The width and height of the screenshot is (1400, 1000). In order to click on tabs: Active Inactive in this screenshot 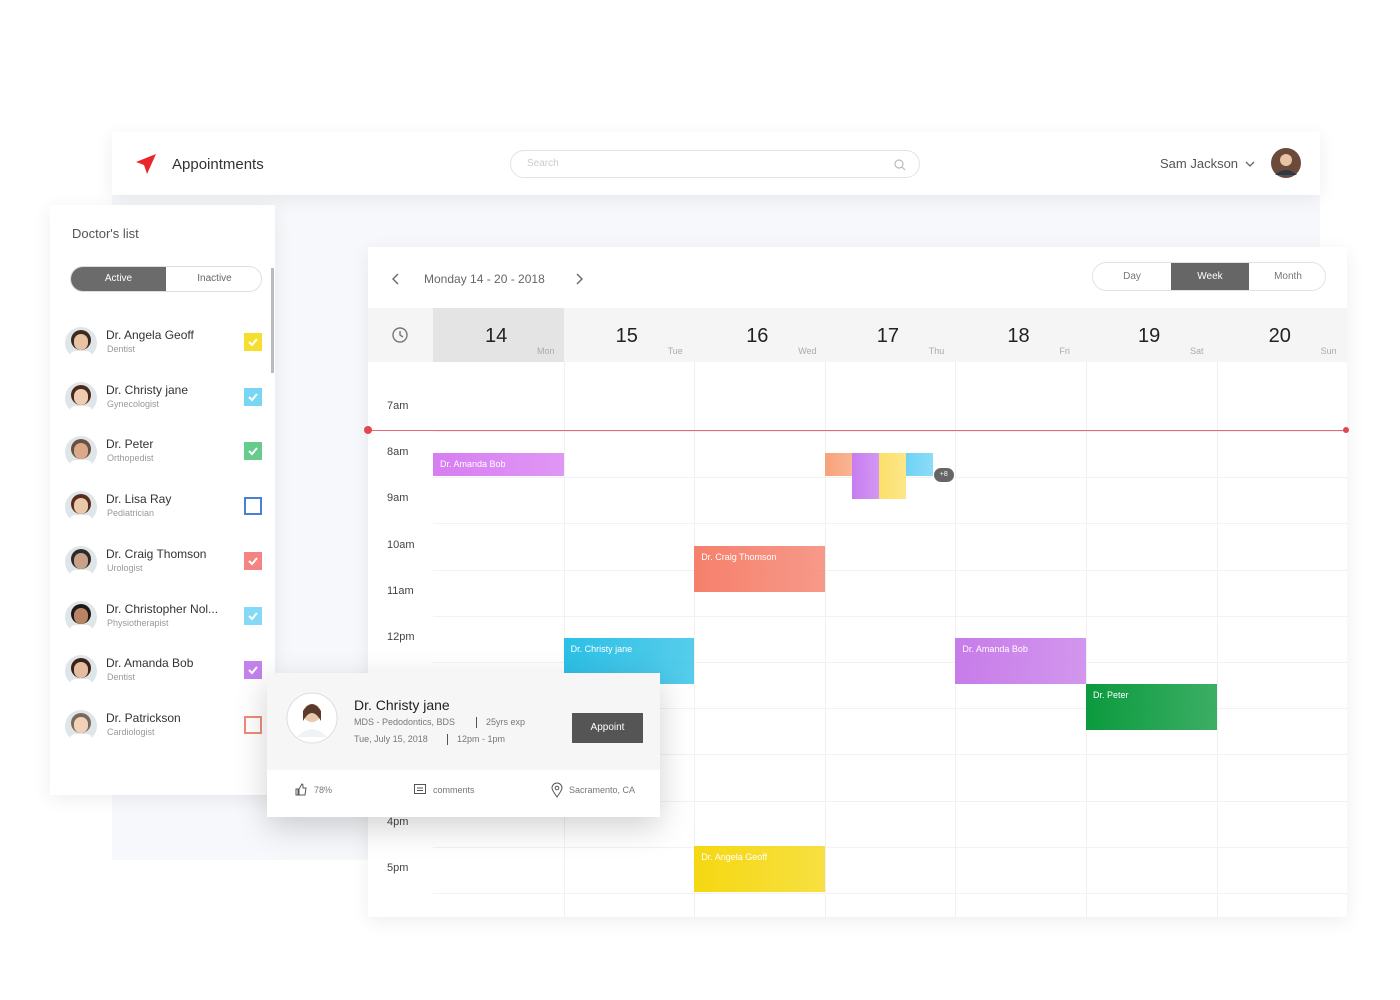, I will do `click(166, 279)`.